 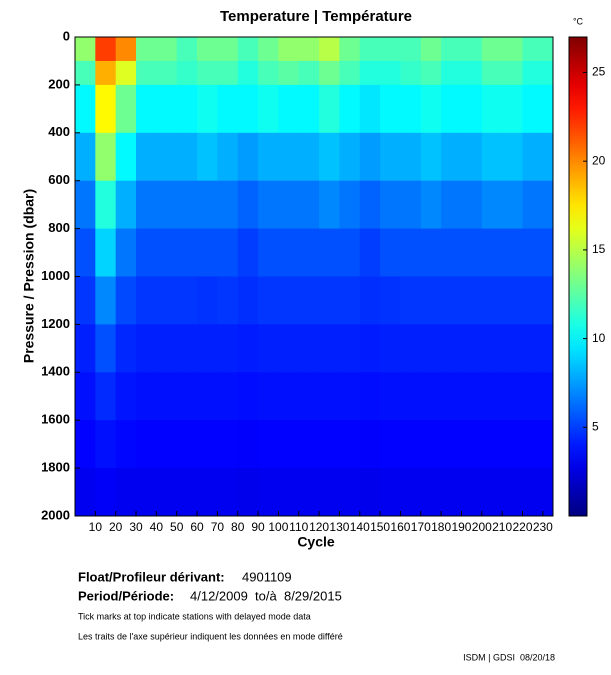 What do you see at coordinates (197, 527) in the screenshot?
I see `x-tick-label: 60` at bounding box center [197, 527].